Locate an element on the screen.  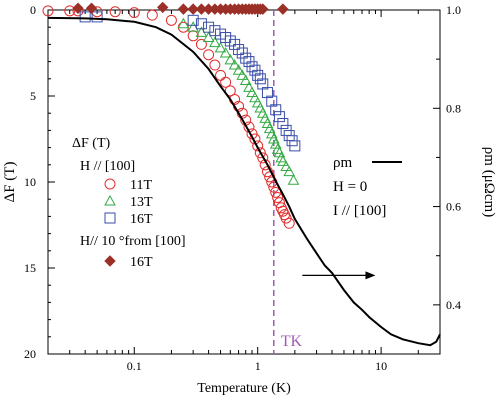
y-right-tick-label: 0.8 is located at coordinates (453, 108).